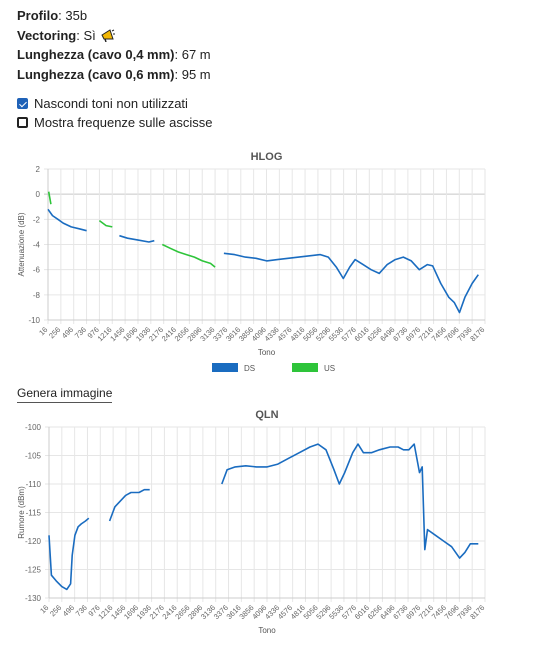  Describe the element at coordinates (305, 367) in the screenshot. I see `legend-swatch-us` at that location.